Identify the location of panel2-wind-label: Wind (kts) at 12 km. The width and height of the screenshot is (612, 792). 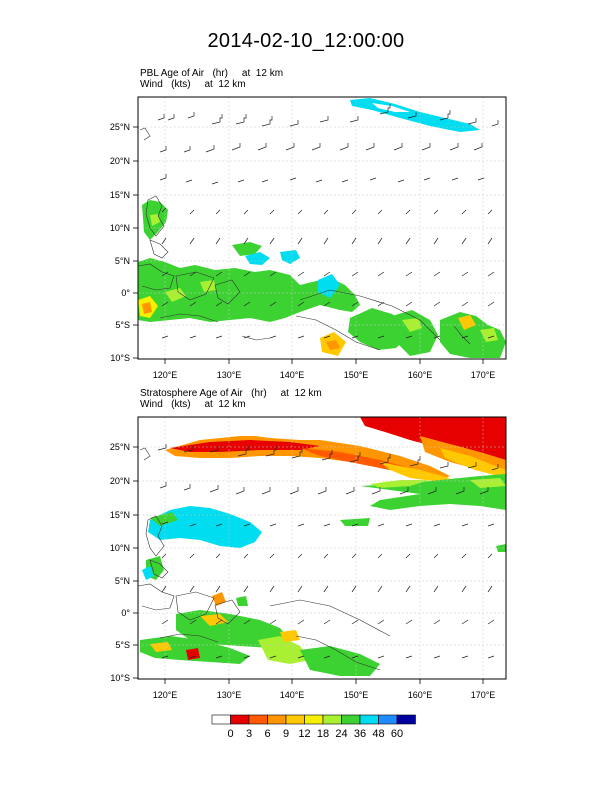
(193, 404).